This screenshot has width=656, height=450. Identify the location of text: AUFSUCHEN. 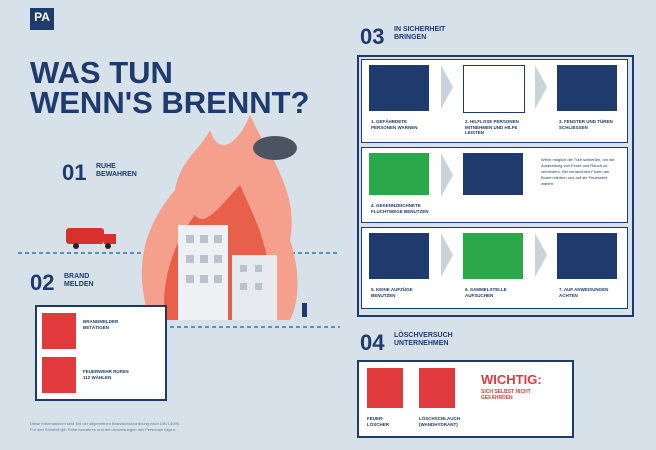
(479, 295).